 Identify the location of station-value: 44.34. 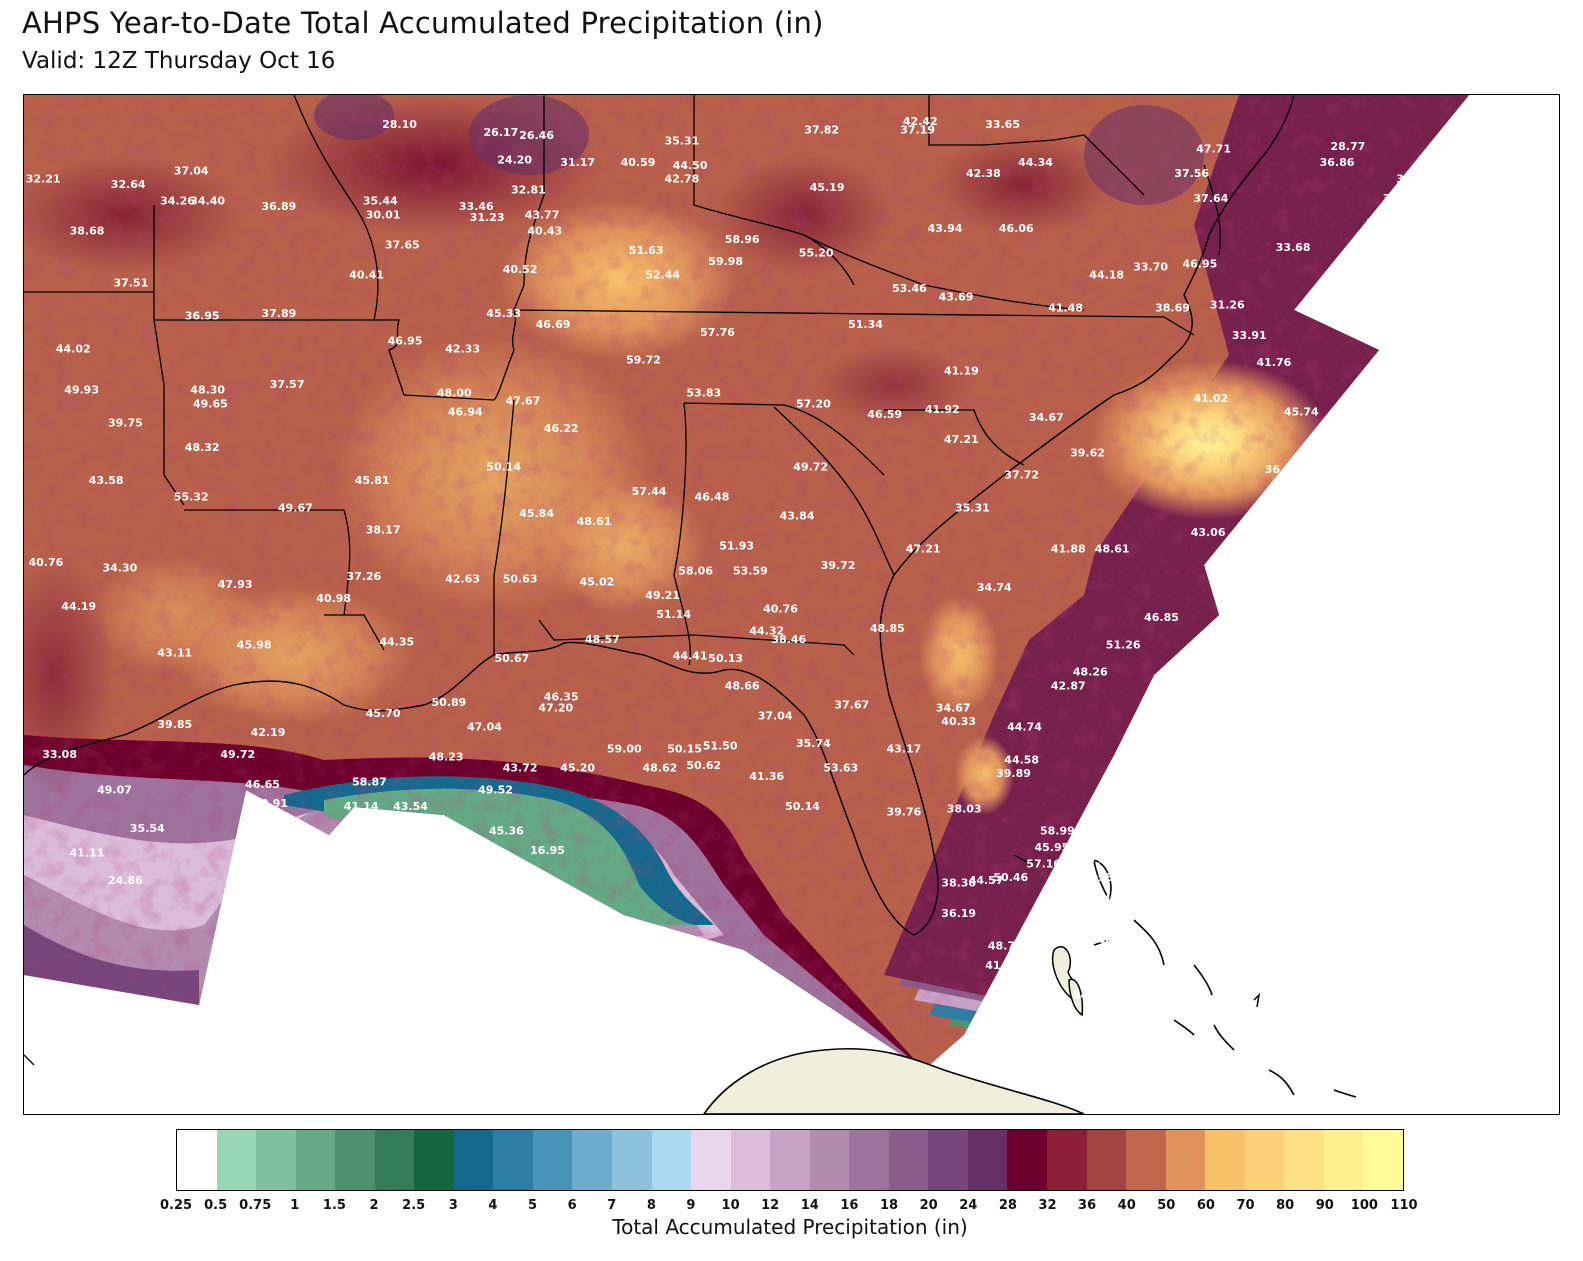
(1035, 162).